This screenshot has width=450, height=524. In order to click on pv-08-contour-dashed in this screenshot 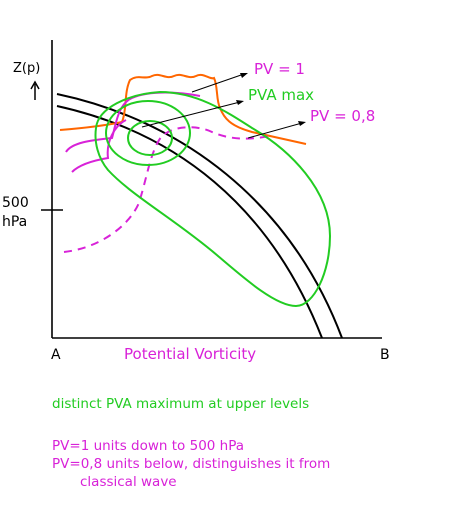, I will do `click(167, 189)`.